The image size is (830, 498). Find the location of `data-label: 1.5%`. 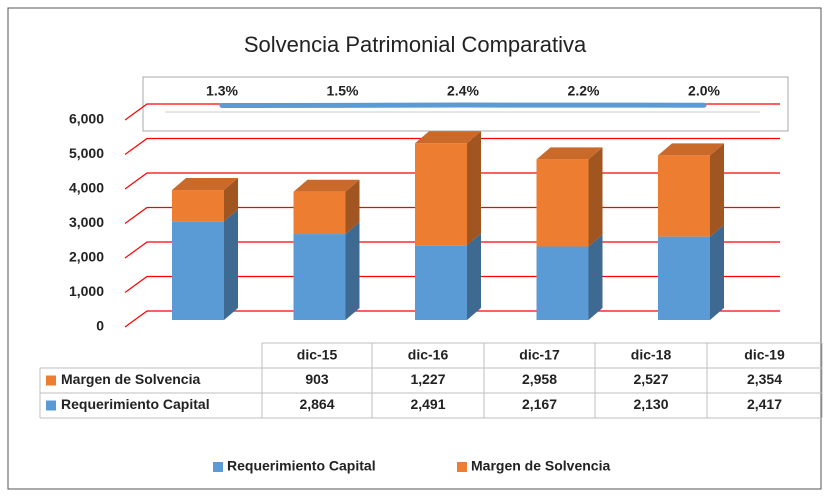

data-label: 1.5% is located at coordinates (343, 91).